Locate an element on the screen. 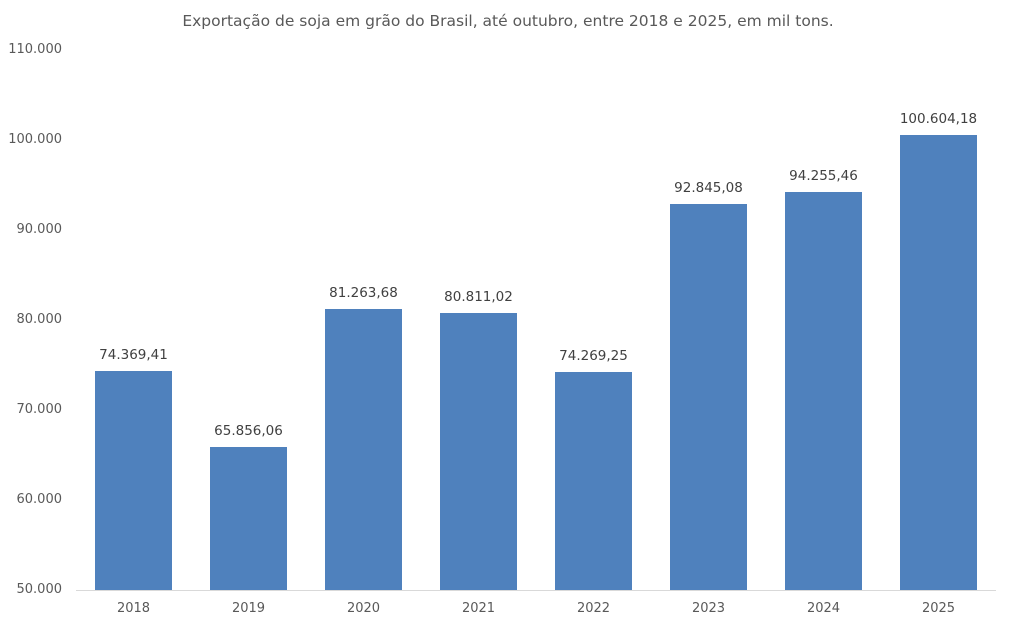  y-tick-label: 110.000 is located at coordinates (35, 49).